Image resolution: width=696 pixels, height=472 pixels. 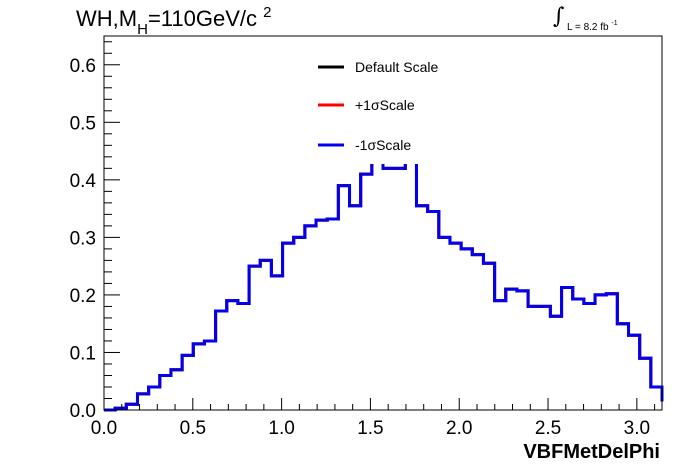 I want to click on x-tick-label: 0.0, so click(x=104, y=428).